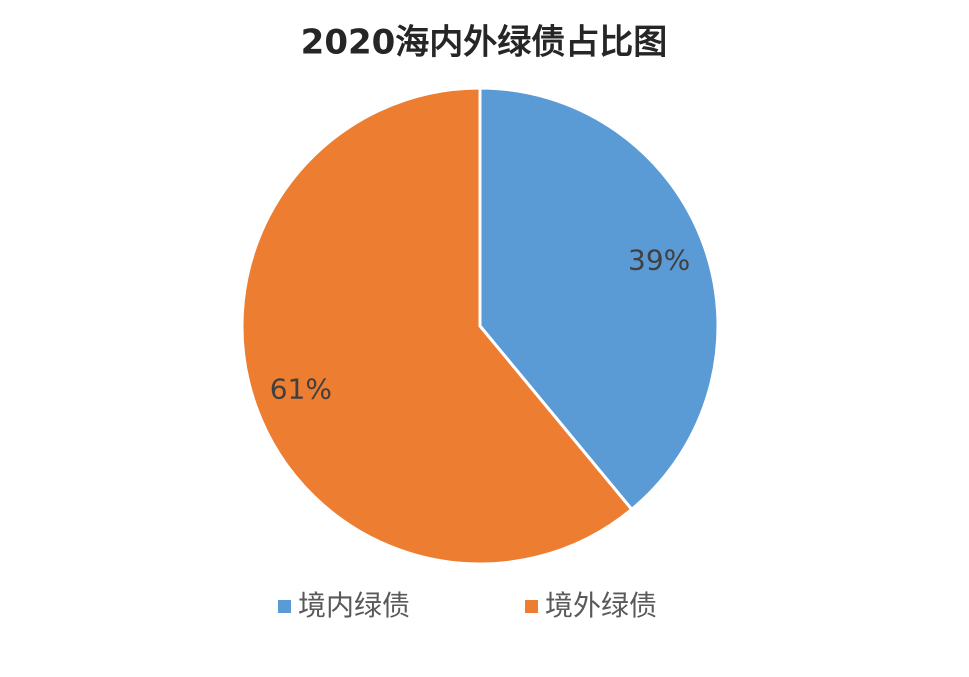 The height and width of the screenshot is (677, 969). What do you see at coordinates (484, 43) in the screenshot?
I see `chart-title: 2020海内外绿债占比图` at bounding box center [484, 43].